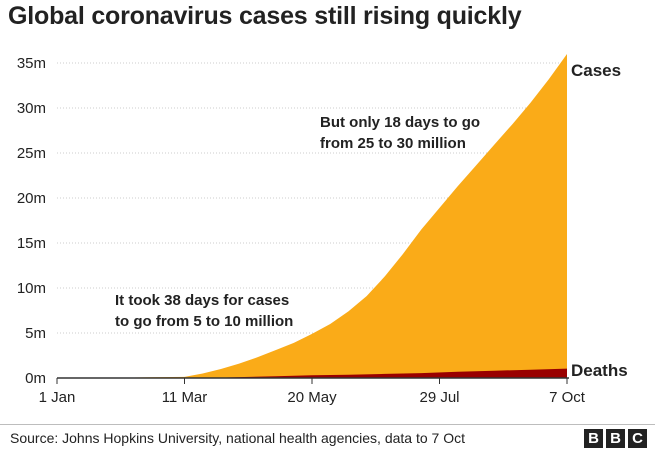 This screenshot has width=655, height=467. I want to click on footer-divider, so click(327, 424).